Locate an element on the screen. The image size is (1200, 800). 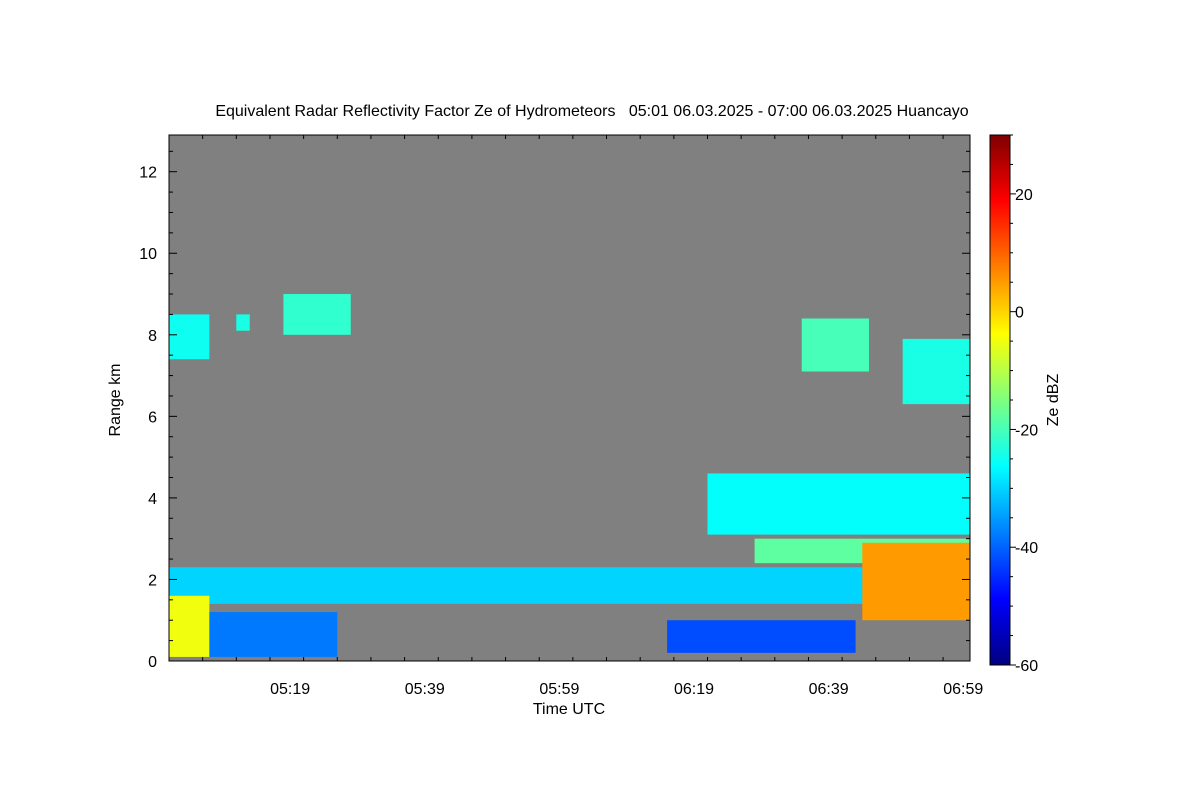
y-axis-label: Range km is located at coordinates (115, 400).